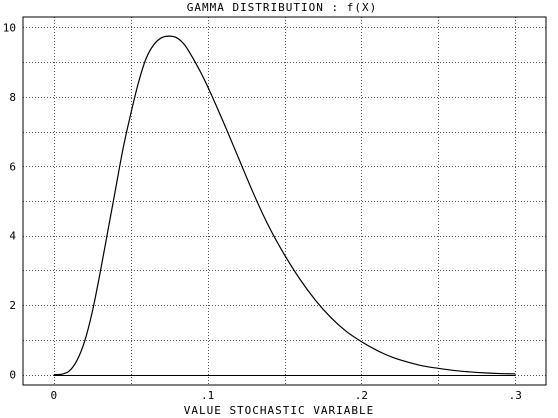 The image size is (558, 418). I want to click on y-tick-label: 4, so click(12, 236).